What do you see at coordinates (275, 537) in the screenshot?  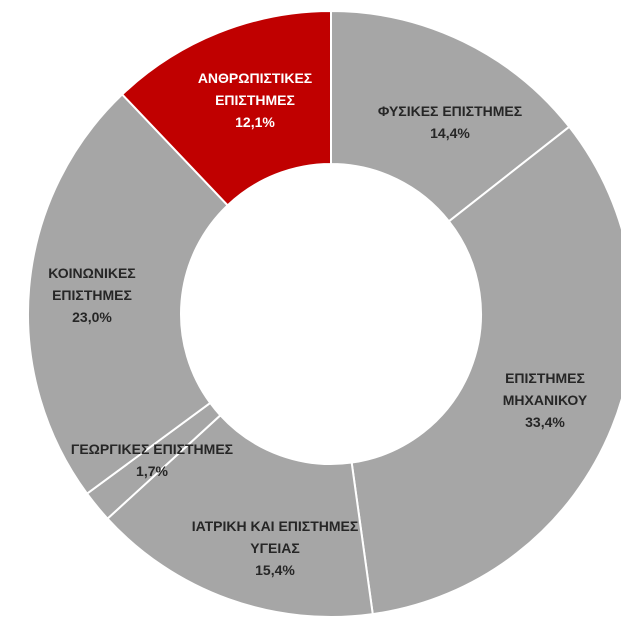 I see `category-label: ΙΑΤΡΙΚΗ ΚΑΙ ΕΠΙΣΤΗΜΕΣ ΥΓΕΙΑΣ` at bounding box center [275, 537].